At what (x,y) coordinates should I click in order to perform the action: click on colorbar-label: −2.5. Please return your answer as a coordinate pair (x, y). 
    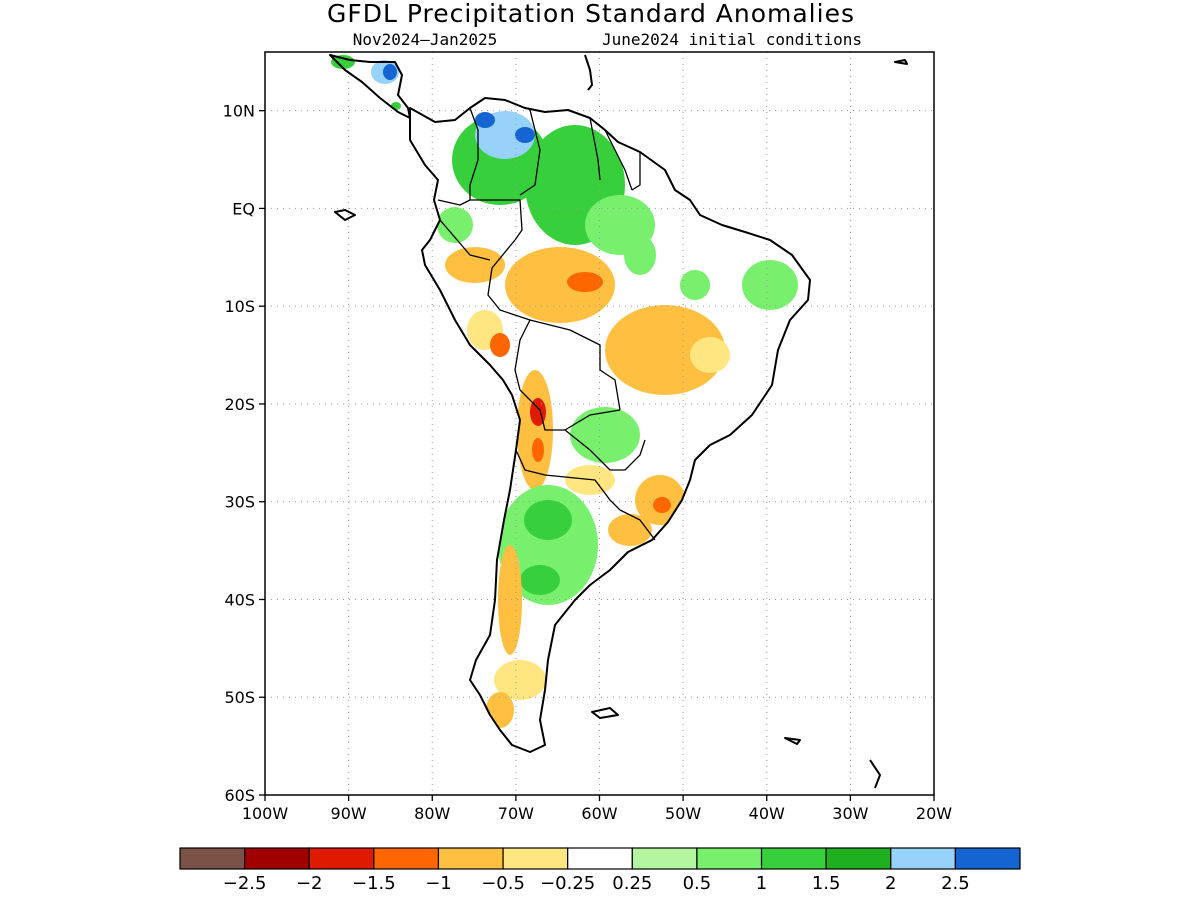
    Looking at the image, I should click on (245, 883).